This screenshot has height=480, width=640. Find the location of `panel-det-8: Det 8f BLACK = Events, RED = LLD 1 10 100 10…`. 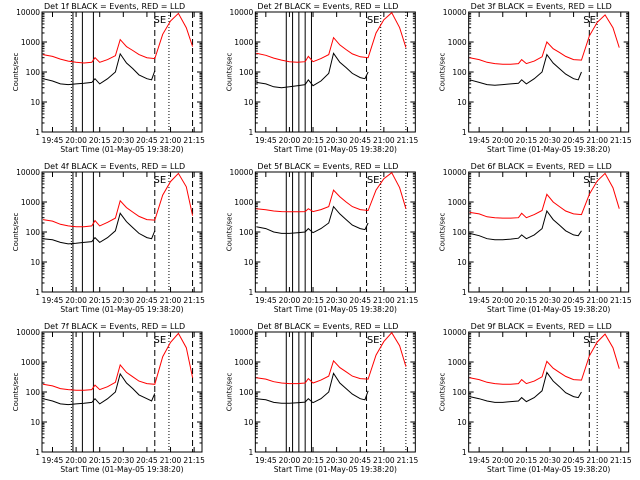

panel-det-8: Det 8f BLACK = Events, RED = LLD 1 10 100 10… is located at coordinates (321, 398).